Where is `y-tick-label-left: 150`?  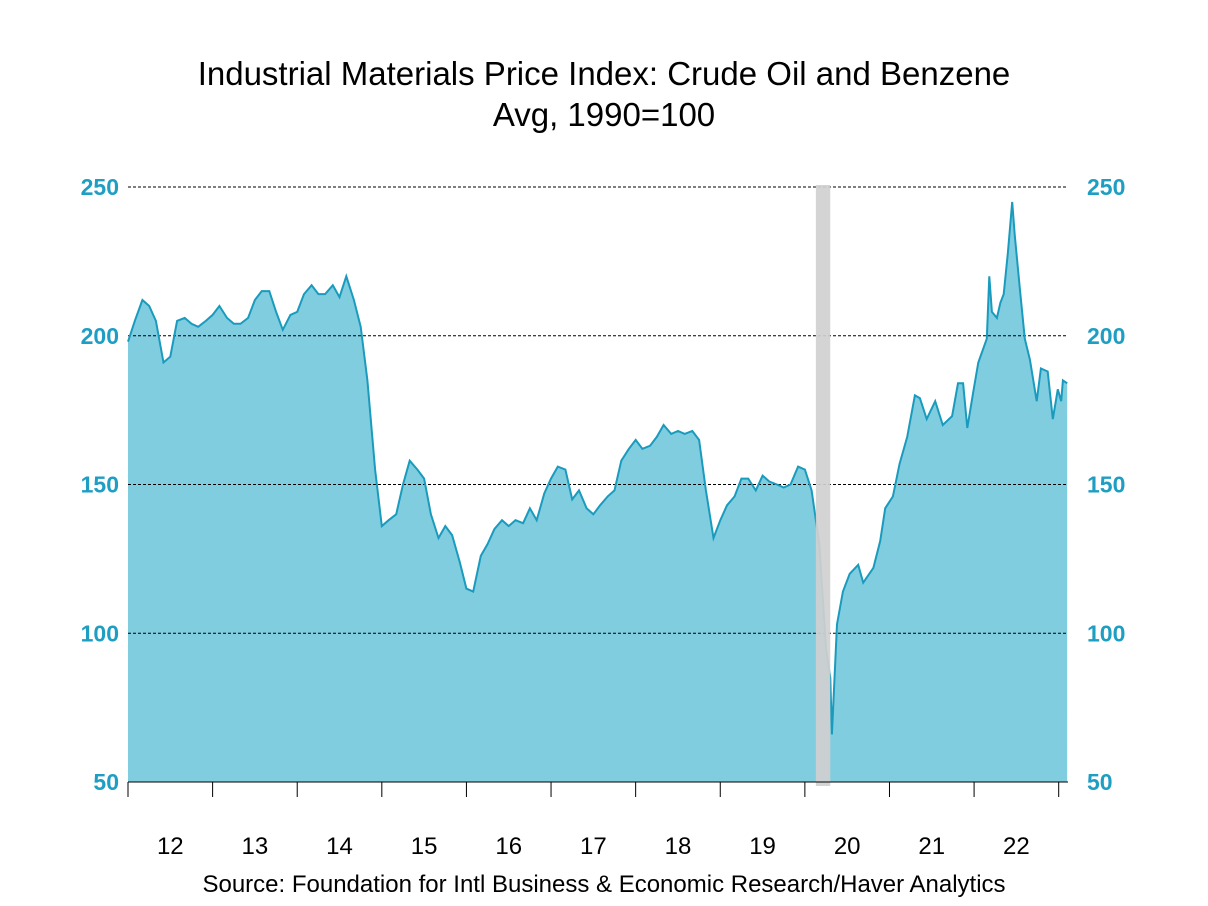 y-tick-label-left: 150 is located at coordinates (100, 485).